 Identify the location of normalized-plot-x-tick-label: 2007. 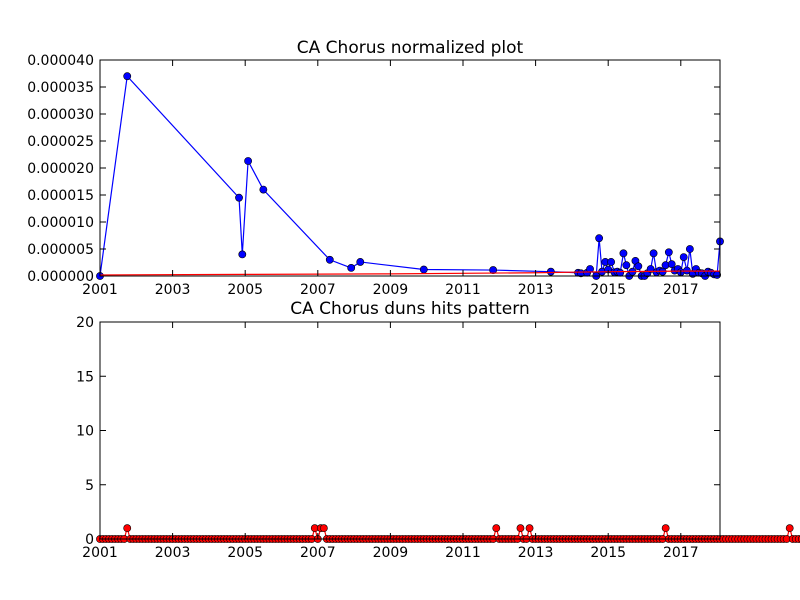
(318, 290).